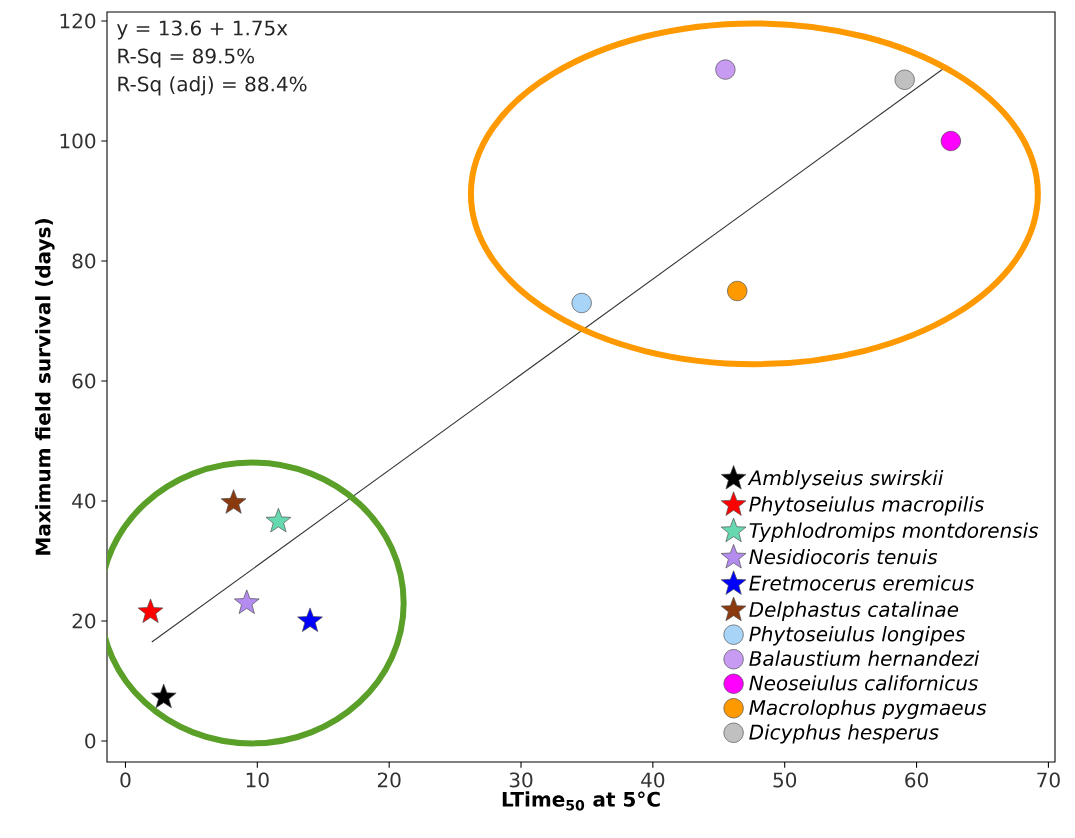 The width and height of the screenshot is (1075, 838). Describe the element at coordinates (521, 780) in the screenshot. I see `x-tick-label: 30` at that location.